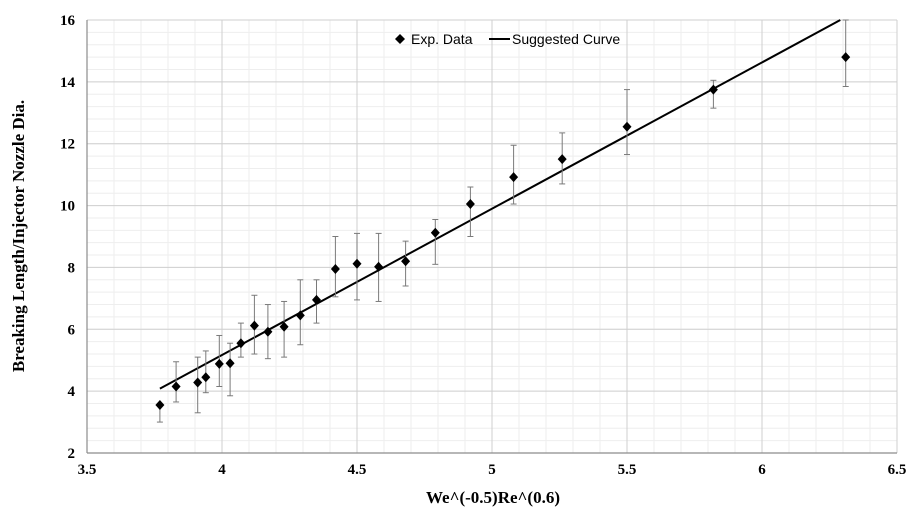 The image size is (907, 514). Describe the element at coordinates (18, 236) in the screenshot. I see `y-axis-title: Breaking Length/Injector Nozzle Dia.` at that location.